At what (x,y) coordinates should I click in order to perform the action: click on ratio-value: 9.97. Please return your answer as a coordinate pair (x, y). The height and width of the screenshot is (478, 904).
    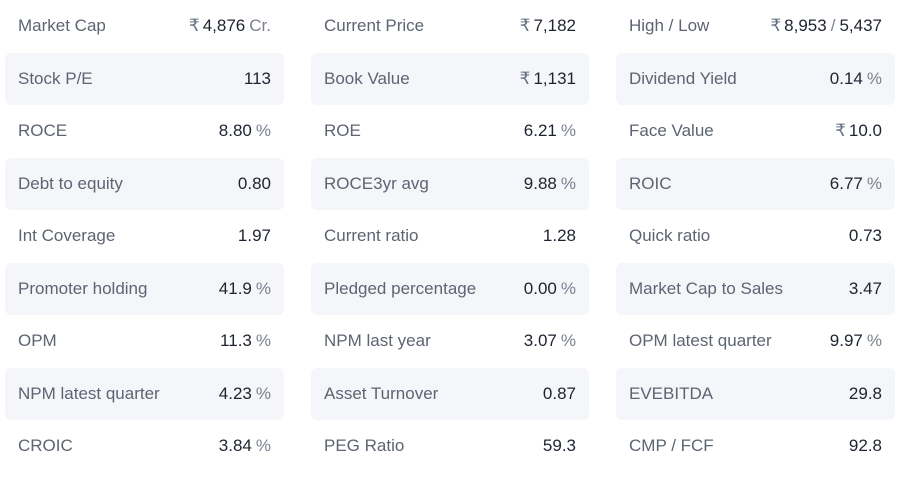
    Looking at the image, I should click on (846, 341).